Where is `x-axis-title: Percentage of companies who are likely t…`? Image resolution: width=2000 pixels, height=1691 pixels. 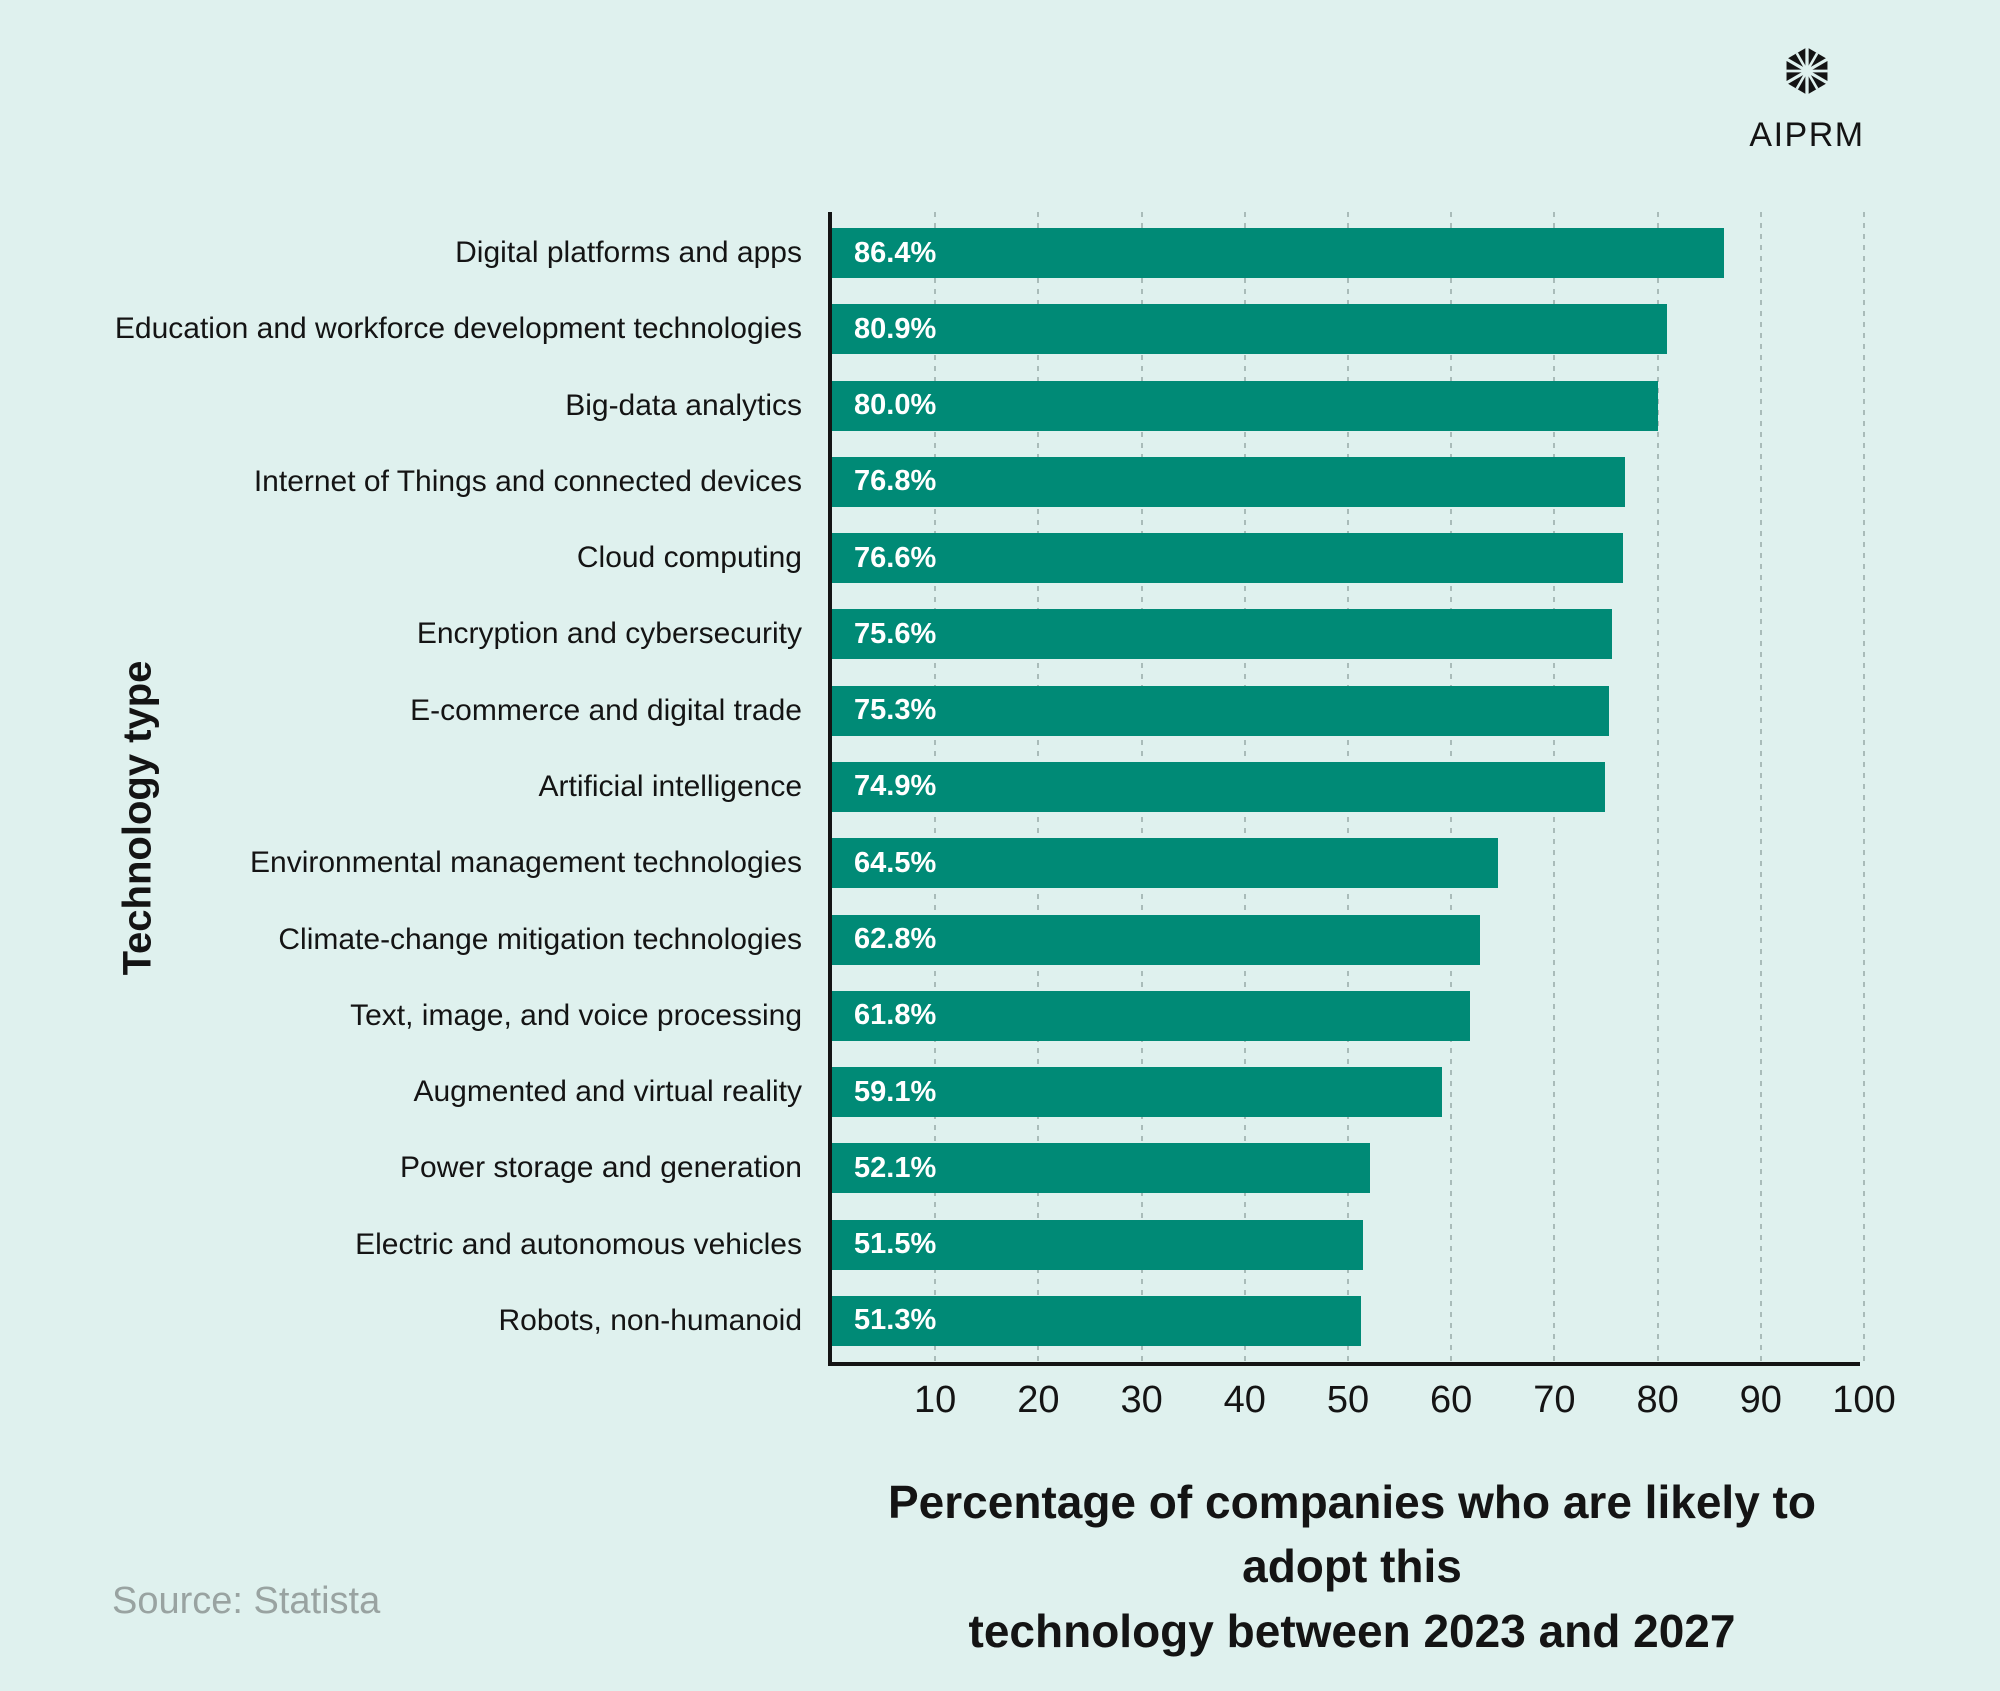 x-axis-title: Percentage of companies who are likely t… is located at coordinates (1352, 1566).